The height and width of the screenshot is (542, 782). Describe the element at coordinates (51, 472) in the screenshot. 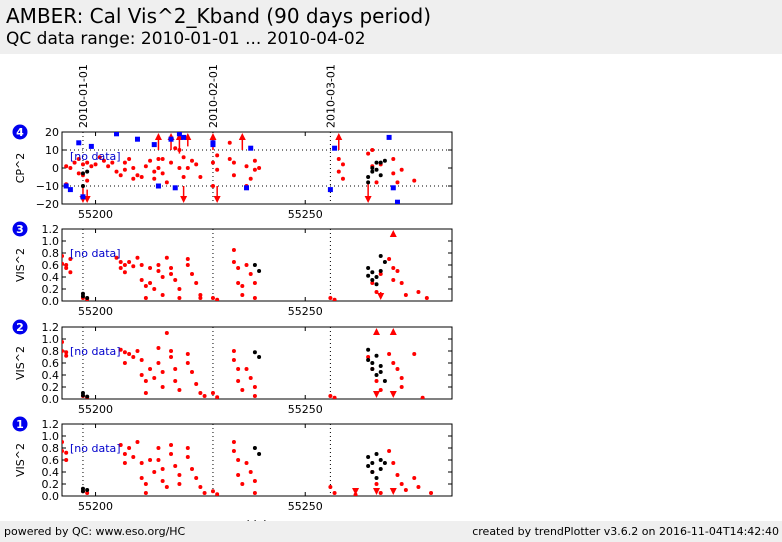

I see `y-tick-label: 0.4` at that location.